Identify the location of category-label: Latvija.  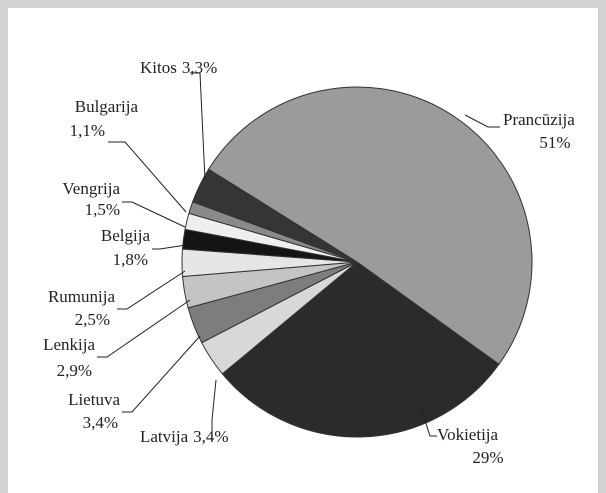
(164, 436).